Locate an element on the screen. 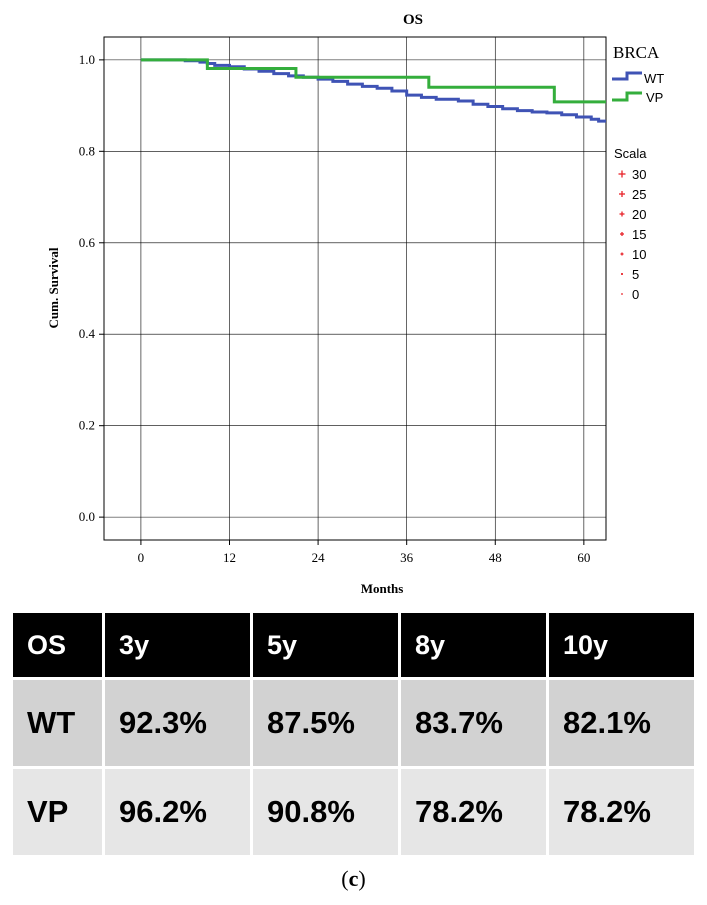  x-tick-label: 24 is located at coordinates (319, 557).